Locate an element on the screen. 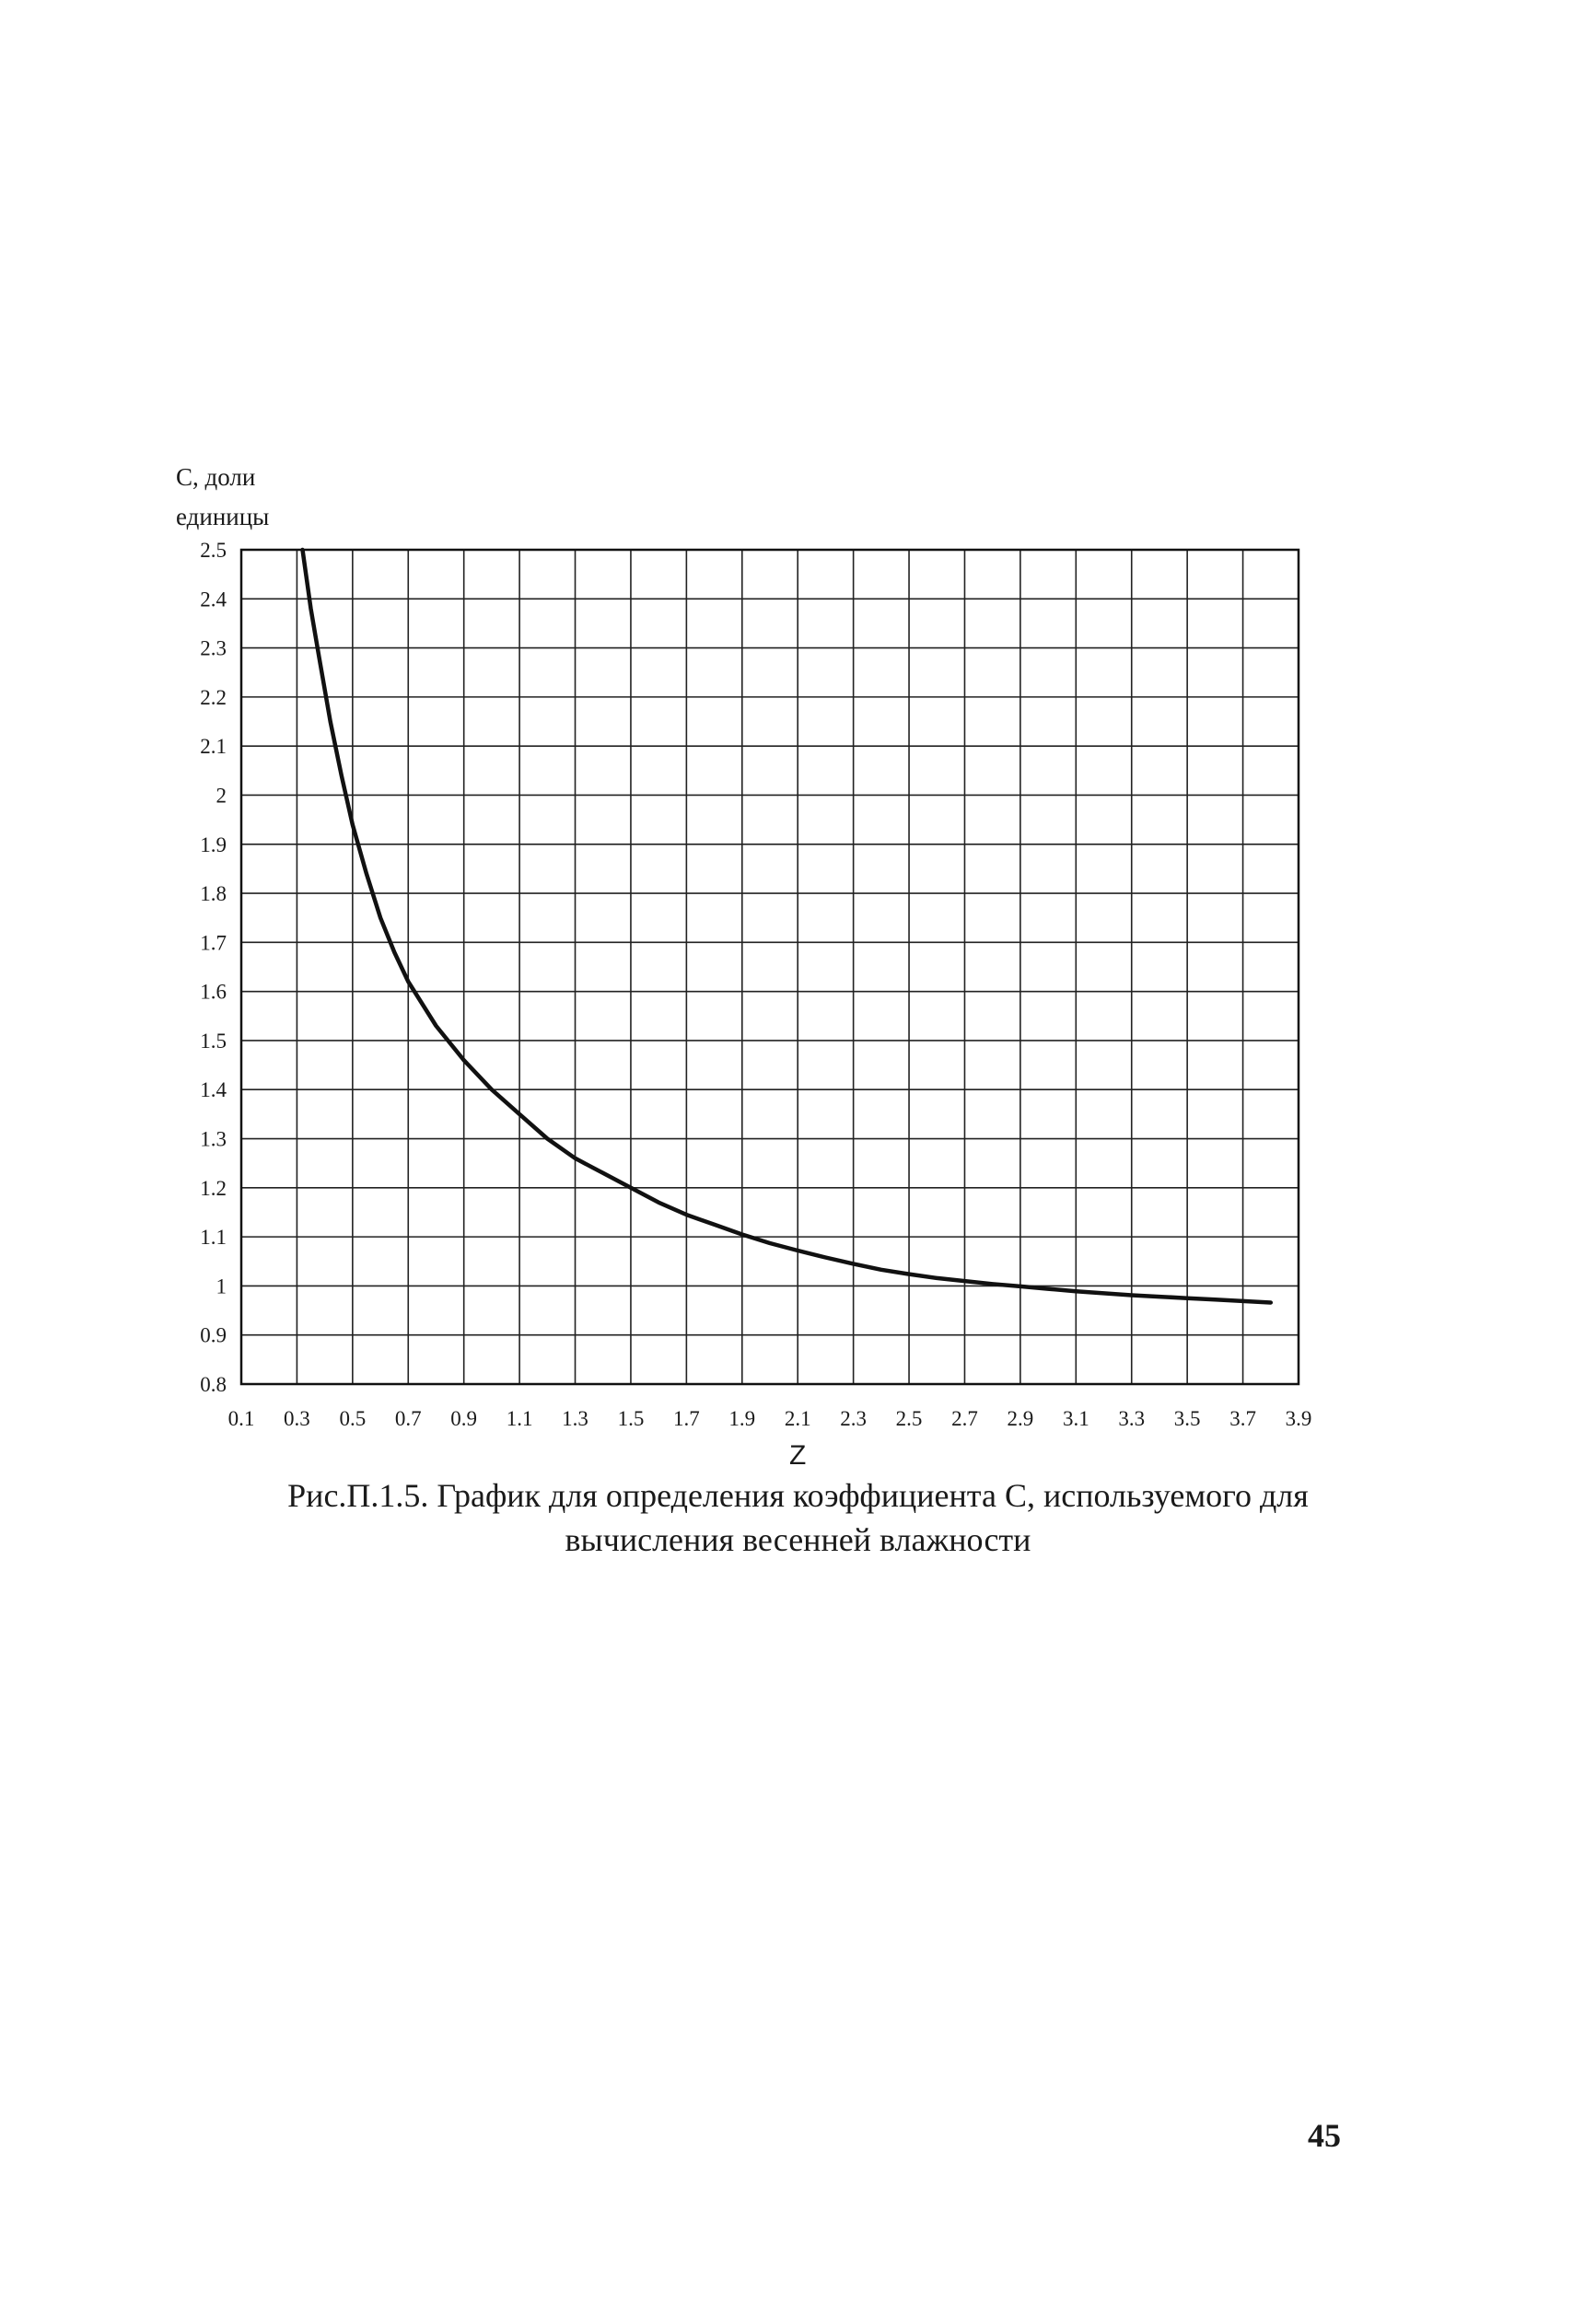 The image size is (1596, 2316). y-tick-label: 2.2 is located at coordinates (214, 697).